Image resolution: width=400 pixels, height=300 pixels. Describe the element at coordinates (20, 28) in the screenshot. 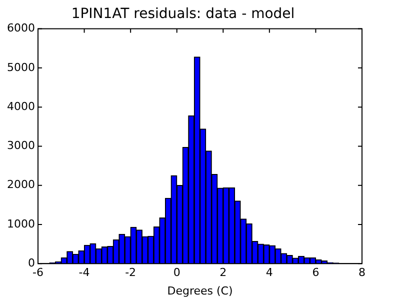

I see `y-tick-label: 6000` at that location.